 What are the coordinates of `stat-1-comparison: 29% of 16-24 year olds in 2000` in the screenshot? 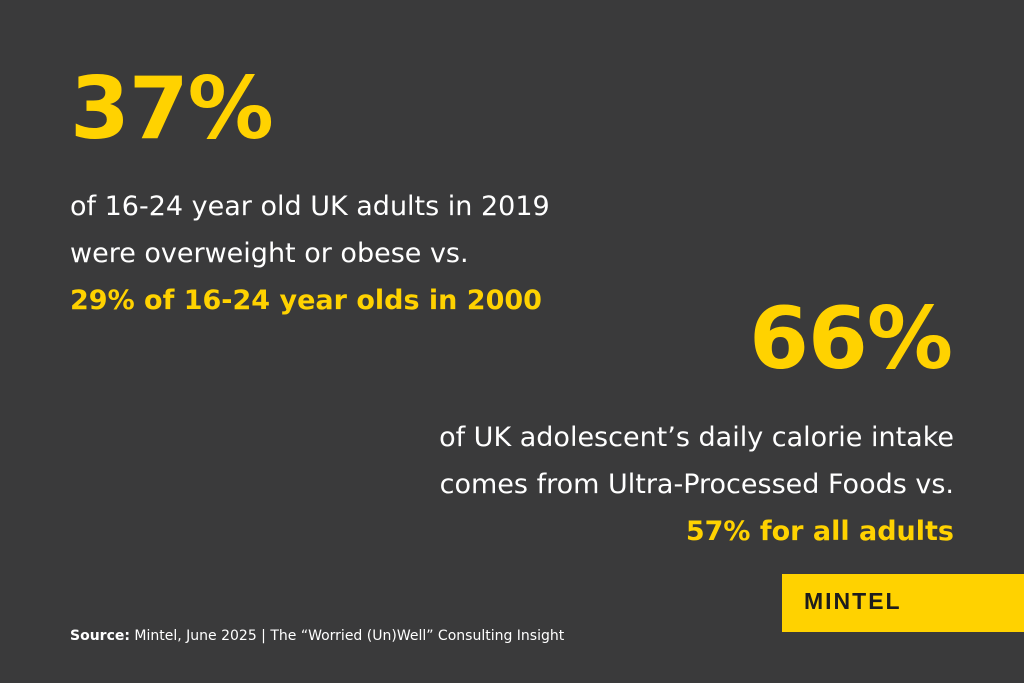 It's located at (306, 300).